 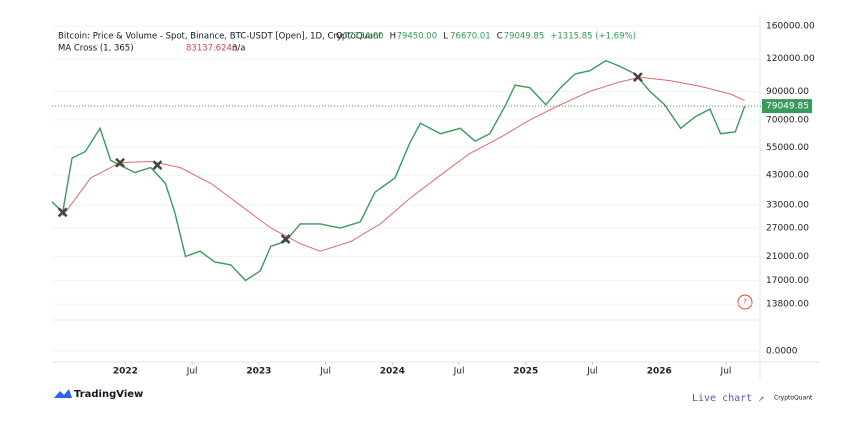 What do you see at coordinates (787, 120) in the screenshot?
I see `y-tick-label: 70000.00` at bounding box center [787, 120].